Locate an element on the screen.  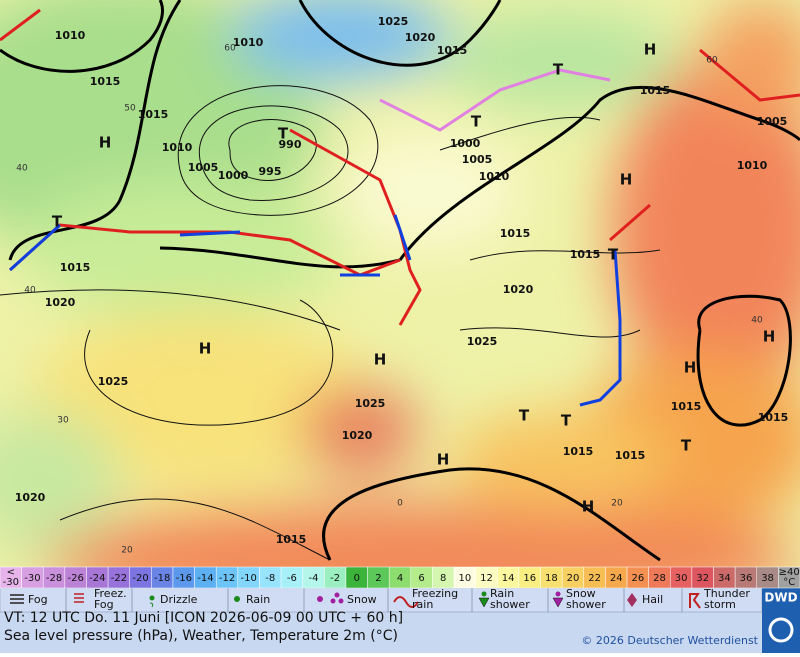
scale-label: 22 is located at coordinates (594, 578).